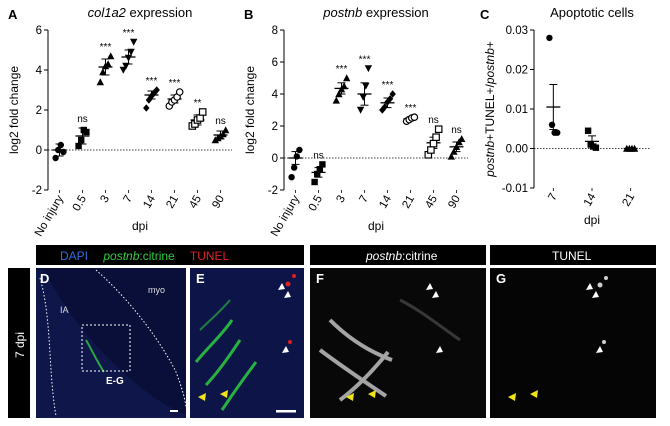 The width and height of the screenshot is (670, 426). Describe the element at coordinates (454, 202) in the screenshot. I see `x-tick-label: 90` at that location.